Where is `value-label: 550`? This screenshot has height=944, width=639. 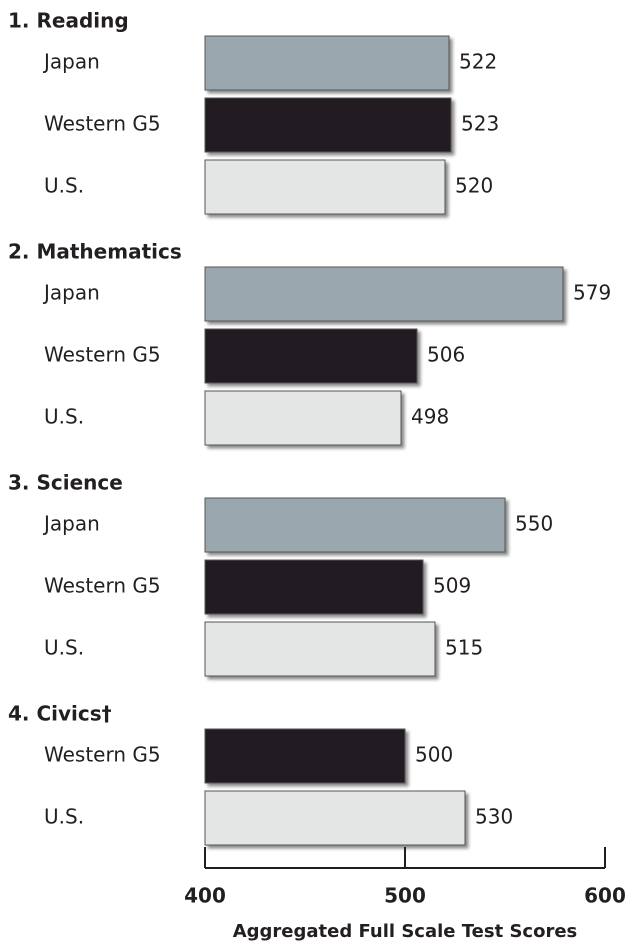 value-label: 550 is located at coordinates (534, 524).